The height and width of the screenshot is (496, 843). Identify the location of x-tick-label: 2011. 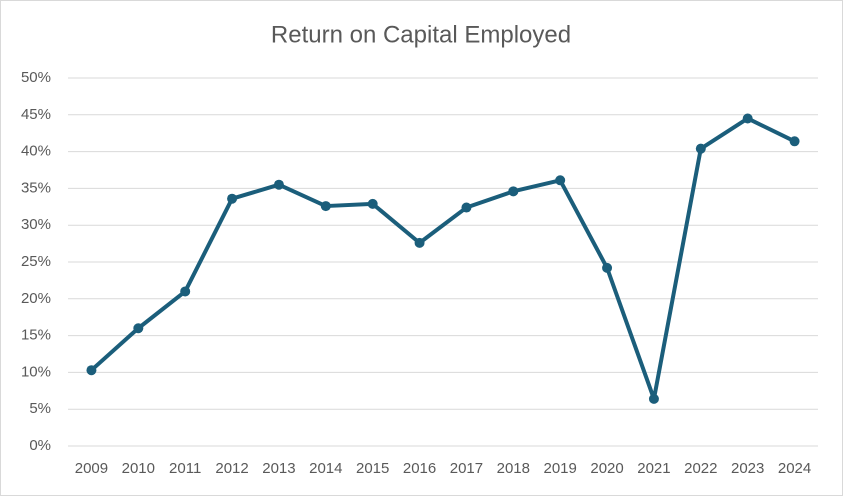
(185, 468).